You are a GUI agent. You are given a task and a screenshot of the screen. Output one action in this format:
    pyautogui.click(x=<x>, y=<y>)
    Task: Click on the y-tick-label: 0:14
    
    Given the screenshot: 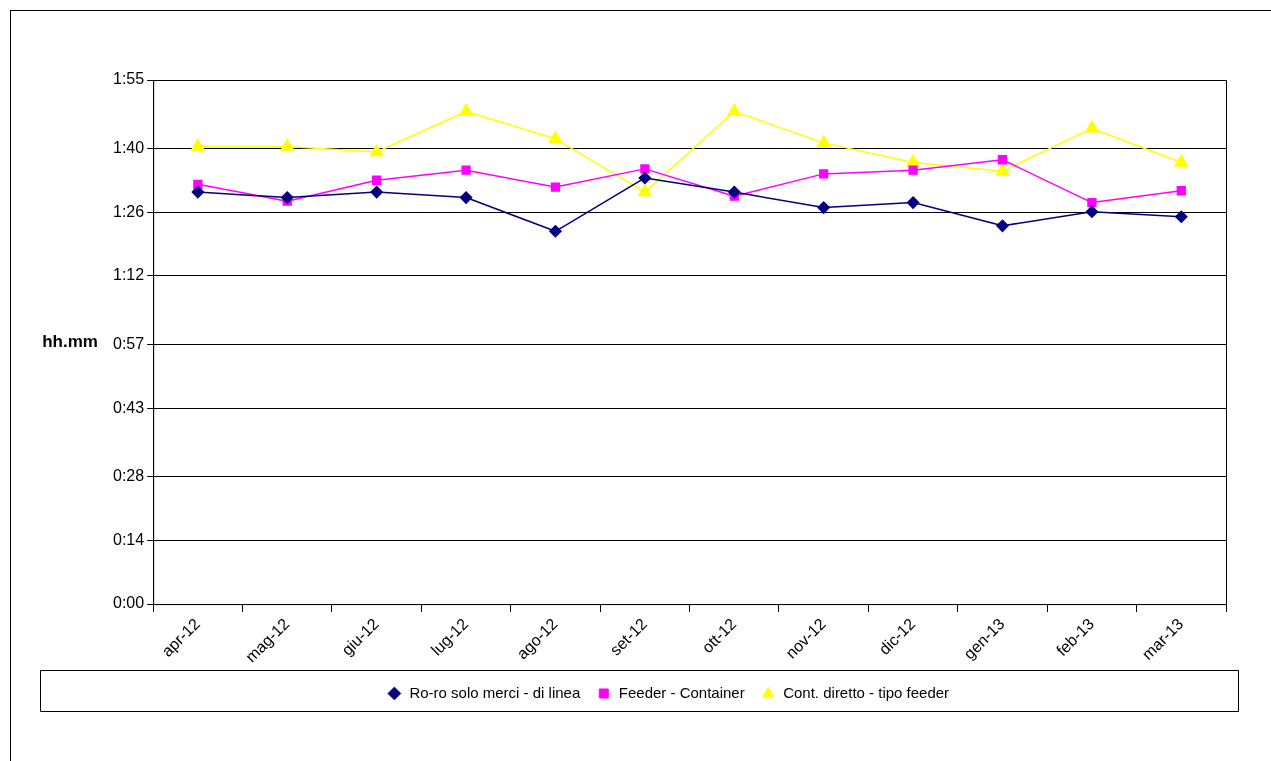 What is the action you would take?
    pyautogui.click(x=129, y=539)
    